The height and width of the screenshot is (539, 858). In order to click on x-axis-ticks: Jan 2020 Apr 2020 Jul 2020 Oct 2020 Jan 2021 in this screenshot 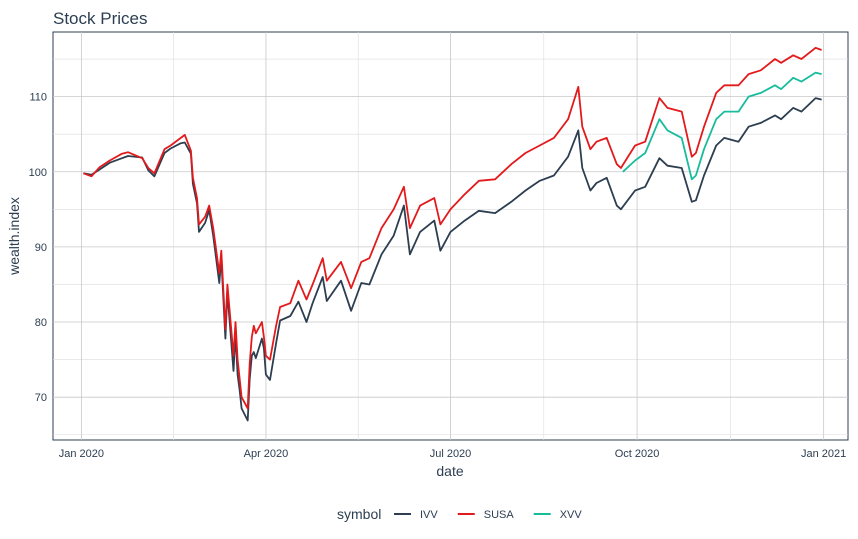, I will do `click(453, 454)`.